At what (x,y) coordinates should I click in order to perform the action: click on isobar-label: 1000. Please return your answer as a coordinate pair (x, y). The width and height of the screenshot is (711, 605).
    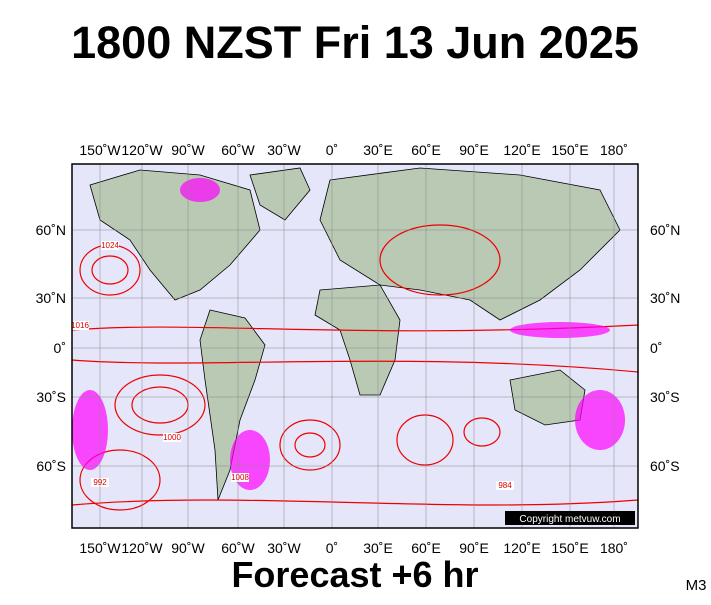
    Looking at the image, I should click on (172, 437).